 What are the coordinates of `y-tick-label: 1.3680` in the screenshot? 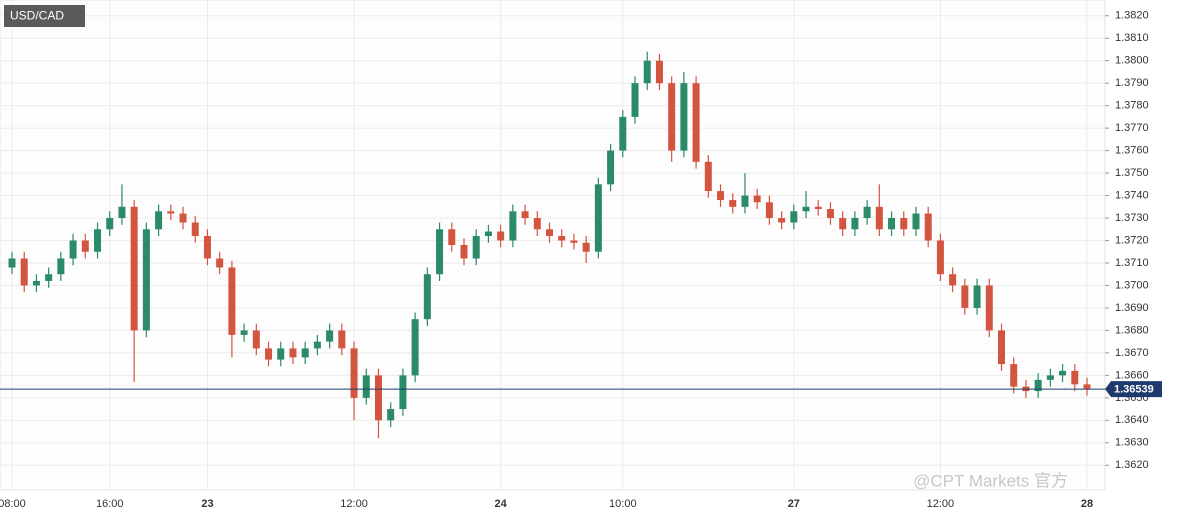 It's located at (1132, 330).